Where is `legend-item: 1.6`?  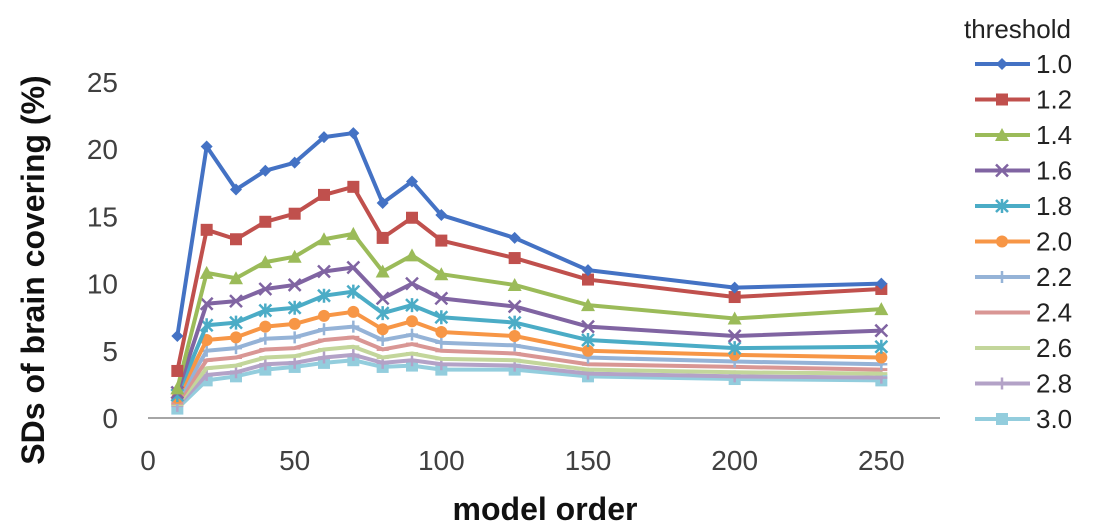
legend-item: 1.6 is located at coordinates (1023, 171).